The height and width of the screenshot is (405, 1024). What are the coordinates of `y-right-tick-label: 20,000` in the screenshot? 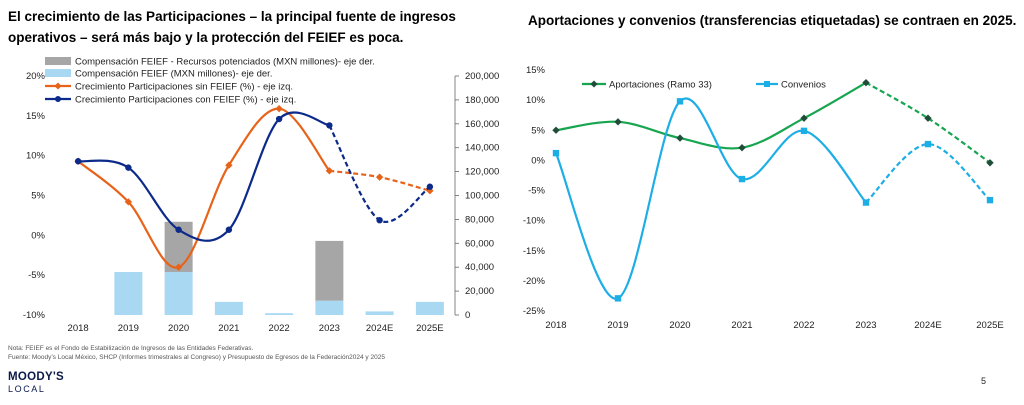 It's located at (479, 291).